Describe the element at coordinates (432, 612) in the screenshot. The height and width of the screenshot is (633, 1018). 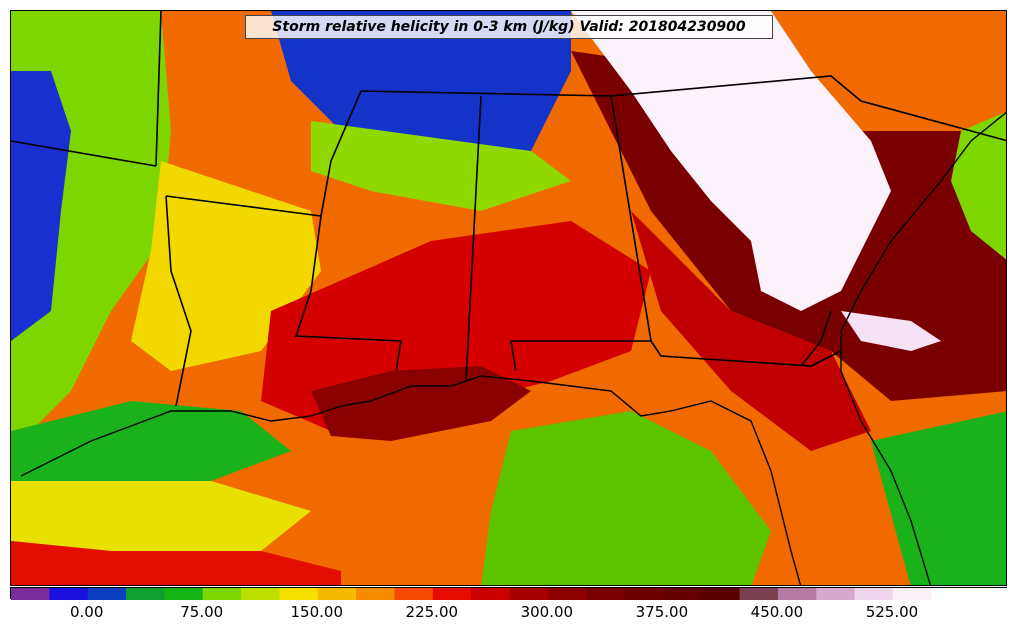
I see `colorbar-tick-label: 225.00` at that location.